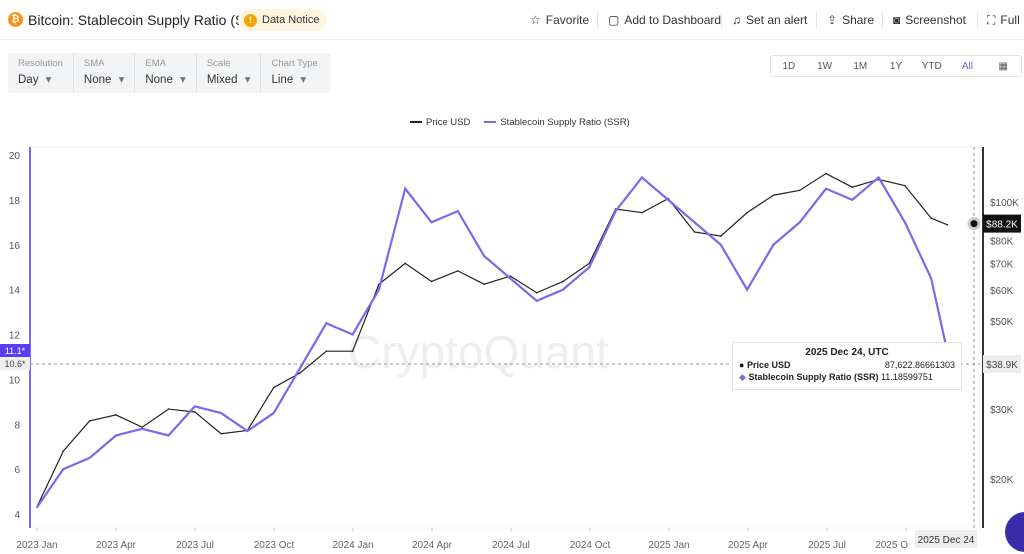  Describe the element at coordinates (1002, 365) in the screenshot. I see `price-cursor-label: $38.9K` at that location.